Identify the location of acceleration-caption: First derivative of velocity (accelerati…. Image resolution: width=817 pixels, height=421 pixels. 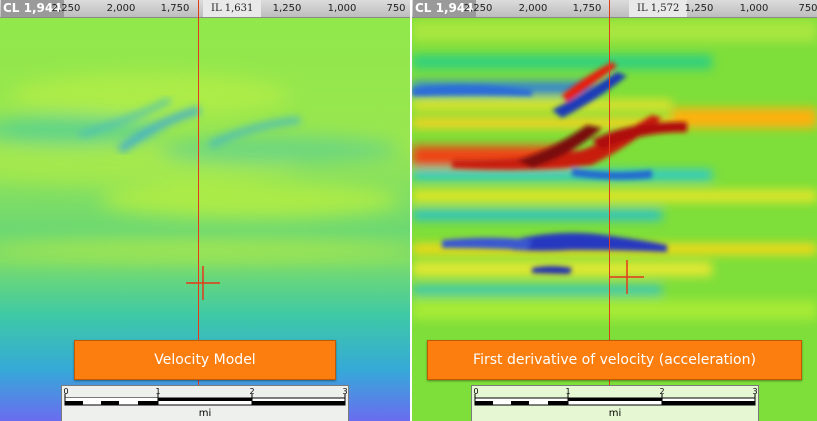
(614, 360).